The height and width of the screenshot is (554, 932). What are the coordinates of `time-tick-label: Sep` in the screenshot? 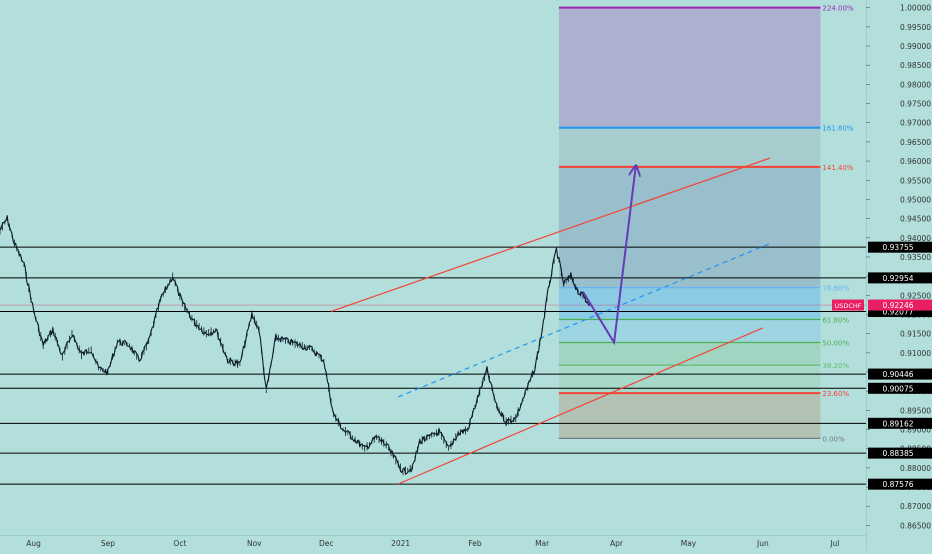 It's located at (108, 543).